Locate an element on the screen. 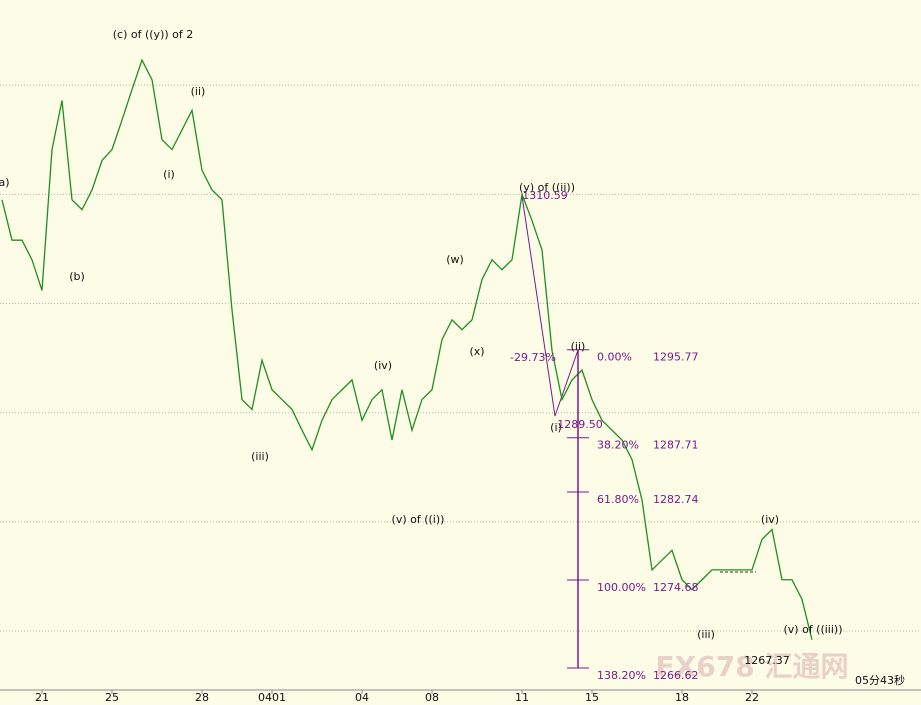 The height and width of the screenshot is (705, 921). x-tick-label: 04 is located at coordinates (362, 697).